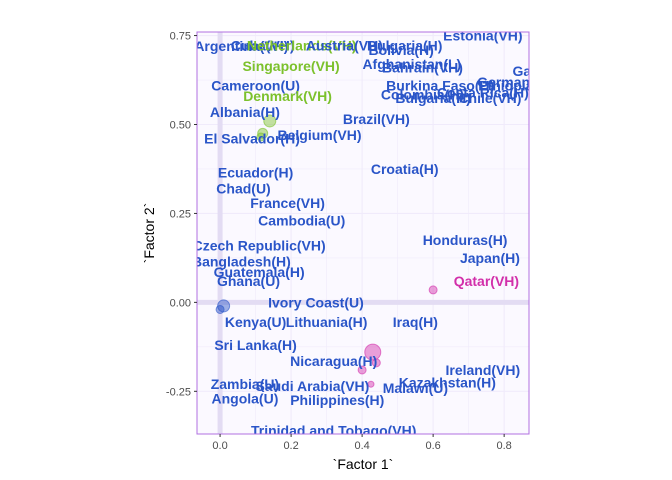 This screenshot has height=480, width=672. What do you see at coordinates (245, 384) in the screenshot?
I see `point-label: Zambia(U)` at bounding box center [245, 384].